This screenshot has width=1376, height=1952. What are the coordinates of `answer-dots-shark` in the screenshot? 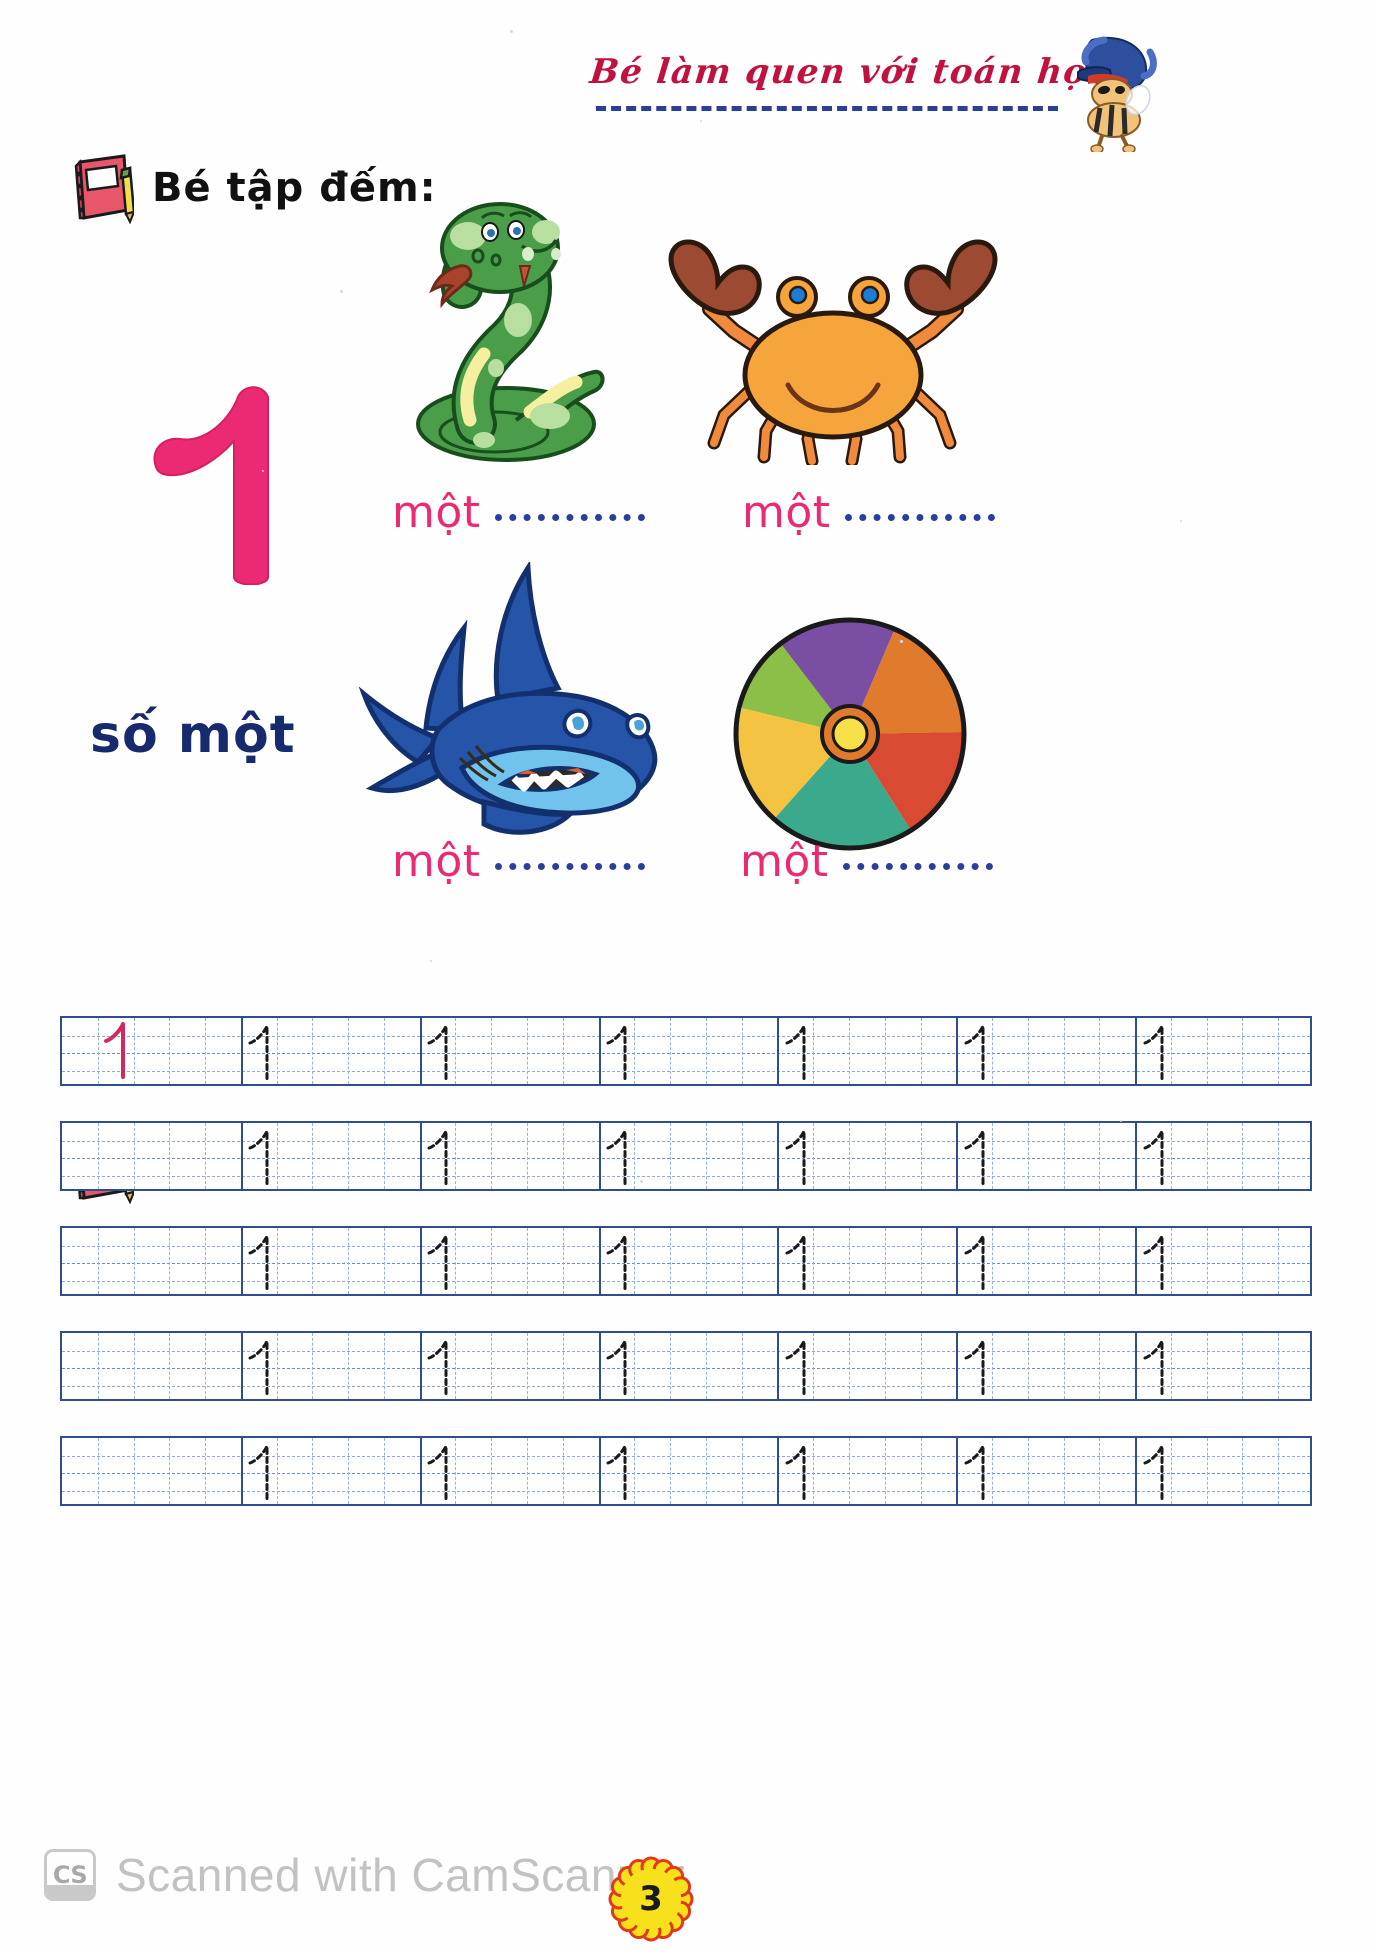 It's located at (569, 866).